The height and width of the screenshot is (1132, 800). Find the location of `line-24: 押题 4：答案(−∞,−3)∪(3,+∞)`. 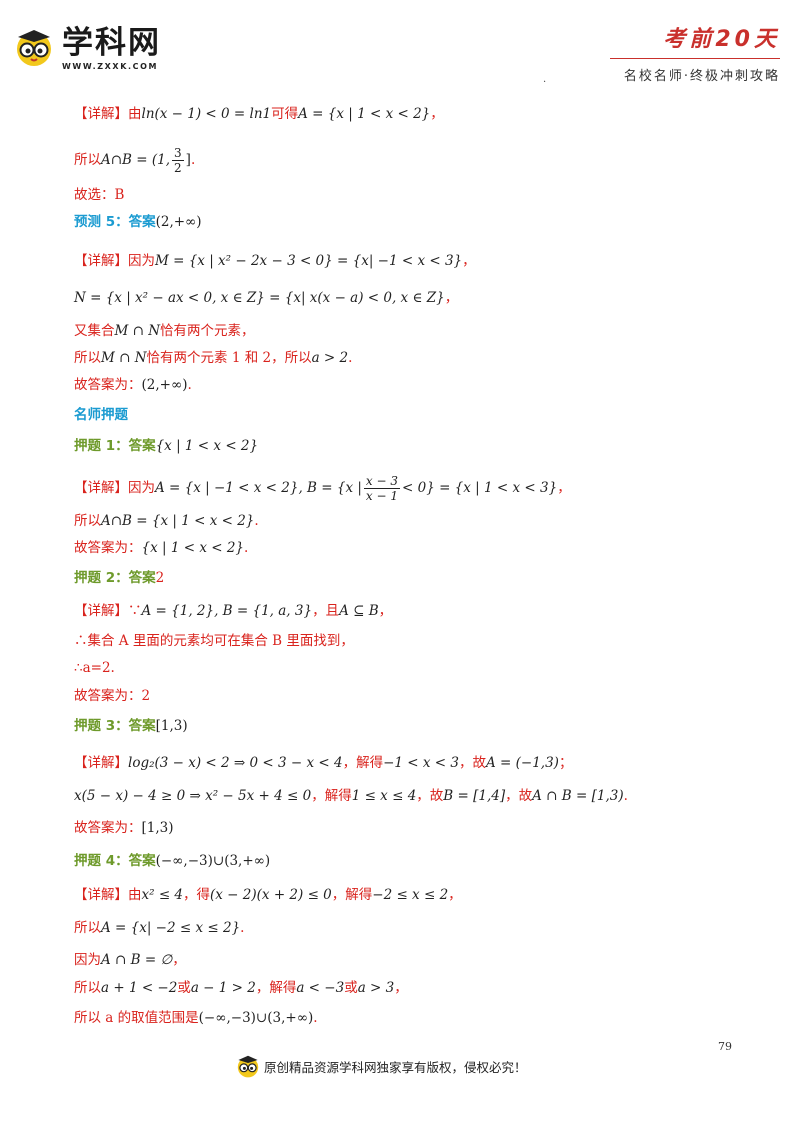

line-24: 押题 4：答案(−∞,−3)∪(3,+∞) is located at coordinates (172, 861).